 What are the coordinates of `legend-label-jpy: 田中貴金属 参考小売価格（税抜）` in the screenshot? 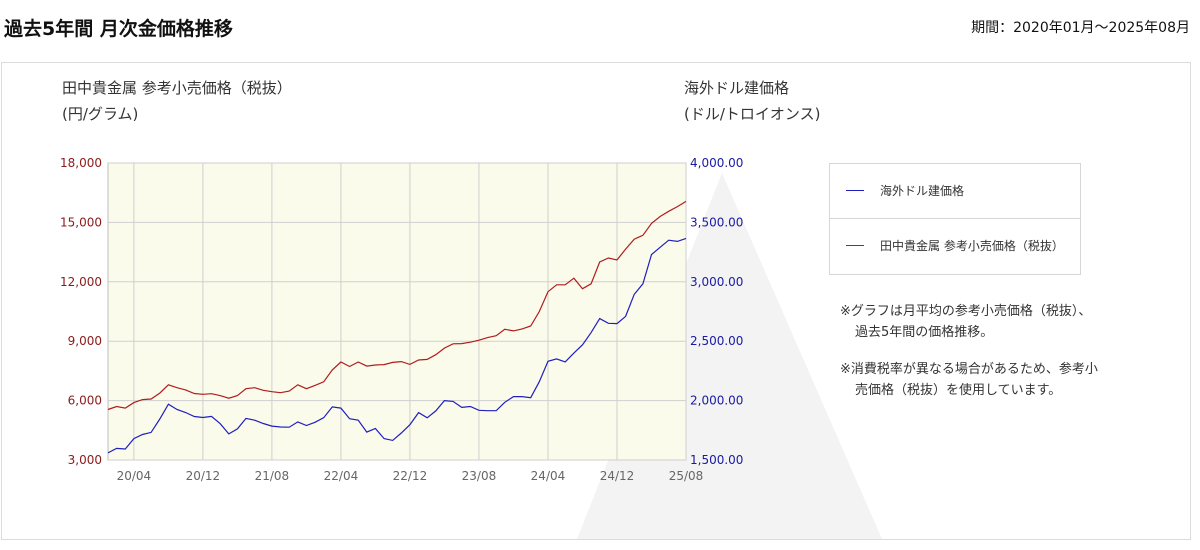 It's located at (972, 246).